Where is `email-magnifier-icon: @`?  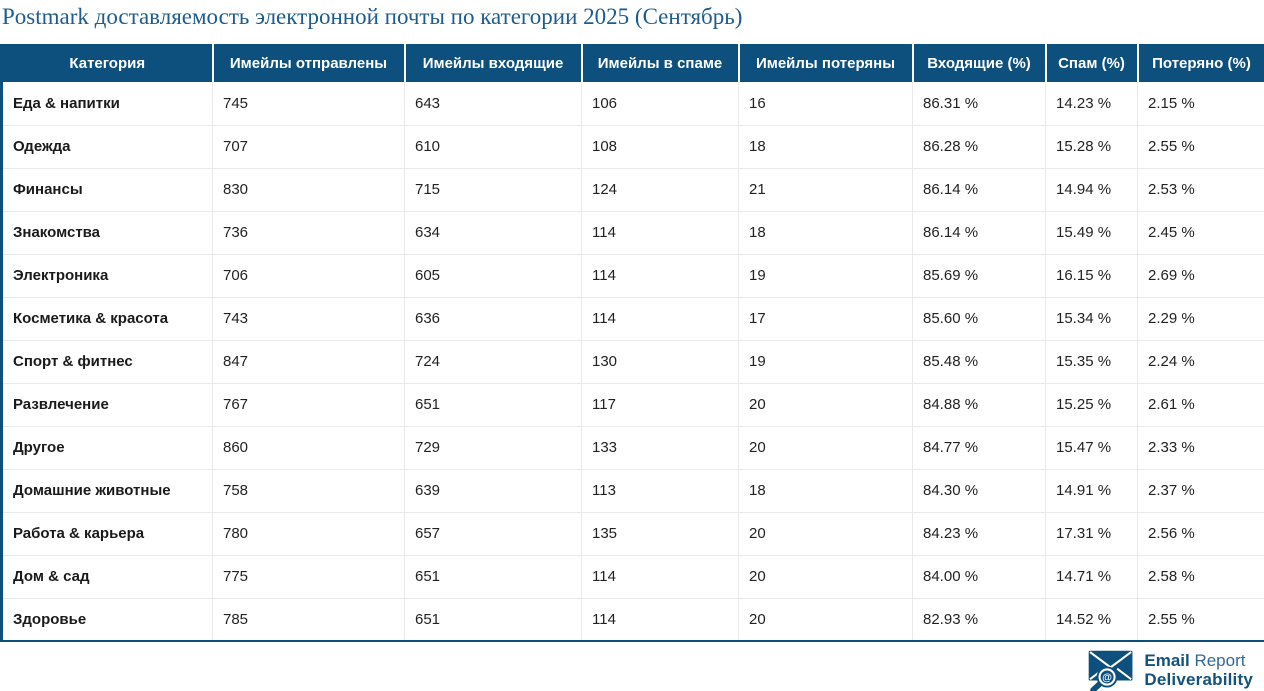 email-magnifier-icon: @ is located at coordinates (1111, 670).